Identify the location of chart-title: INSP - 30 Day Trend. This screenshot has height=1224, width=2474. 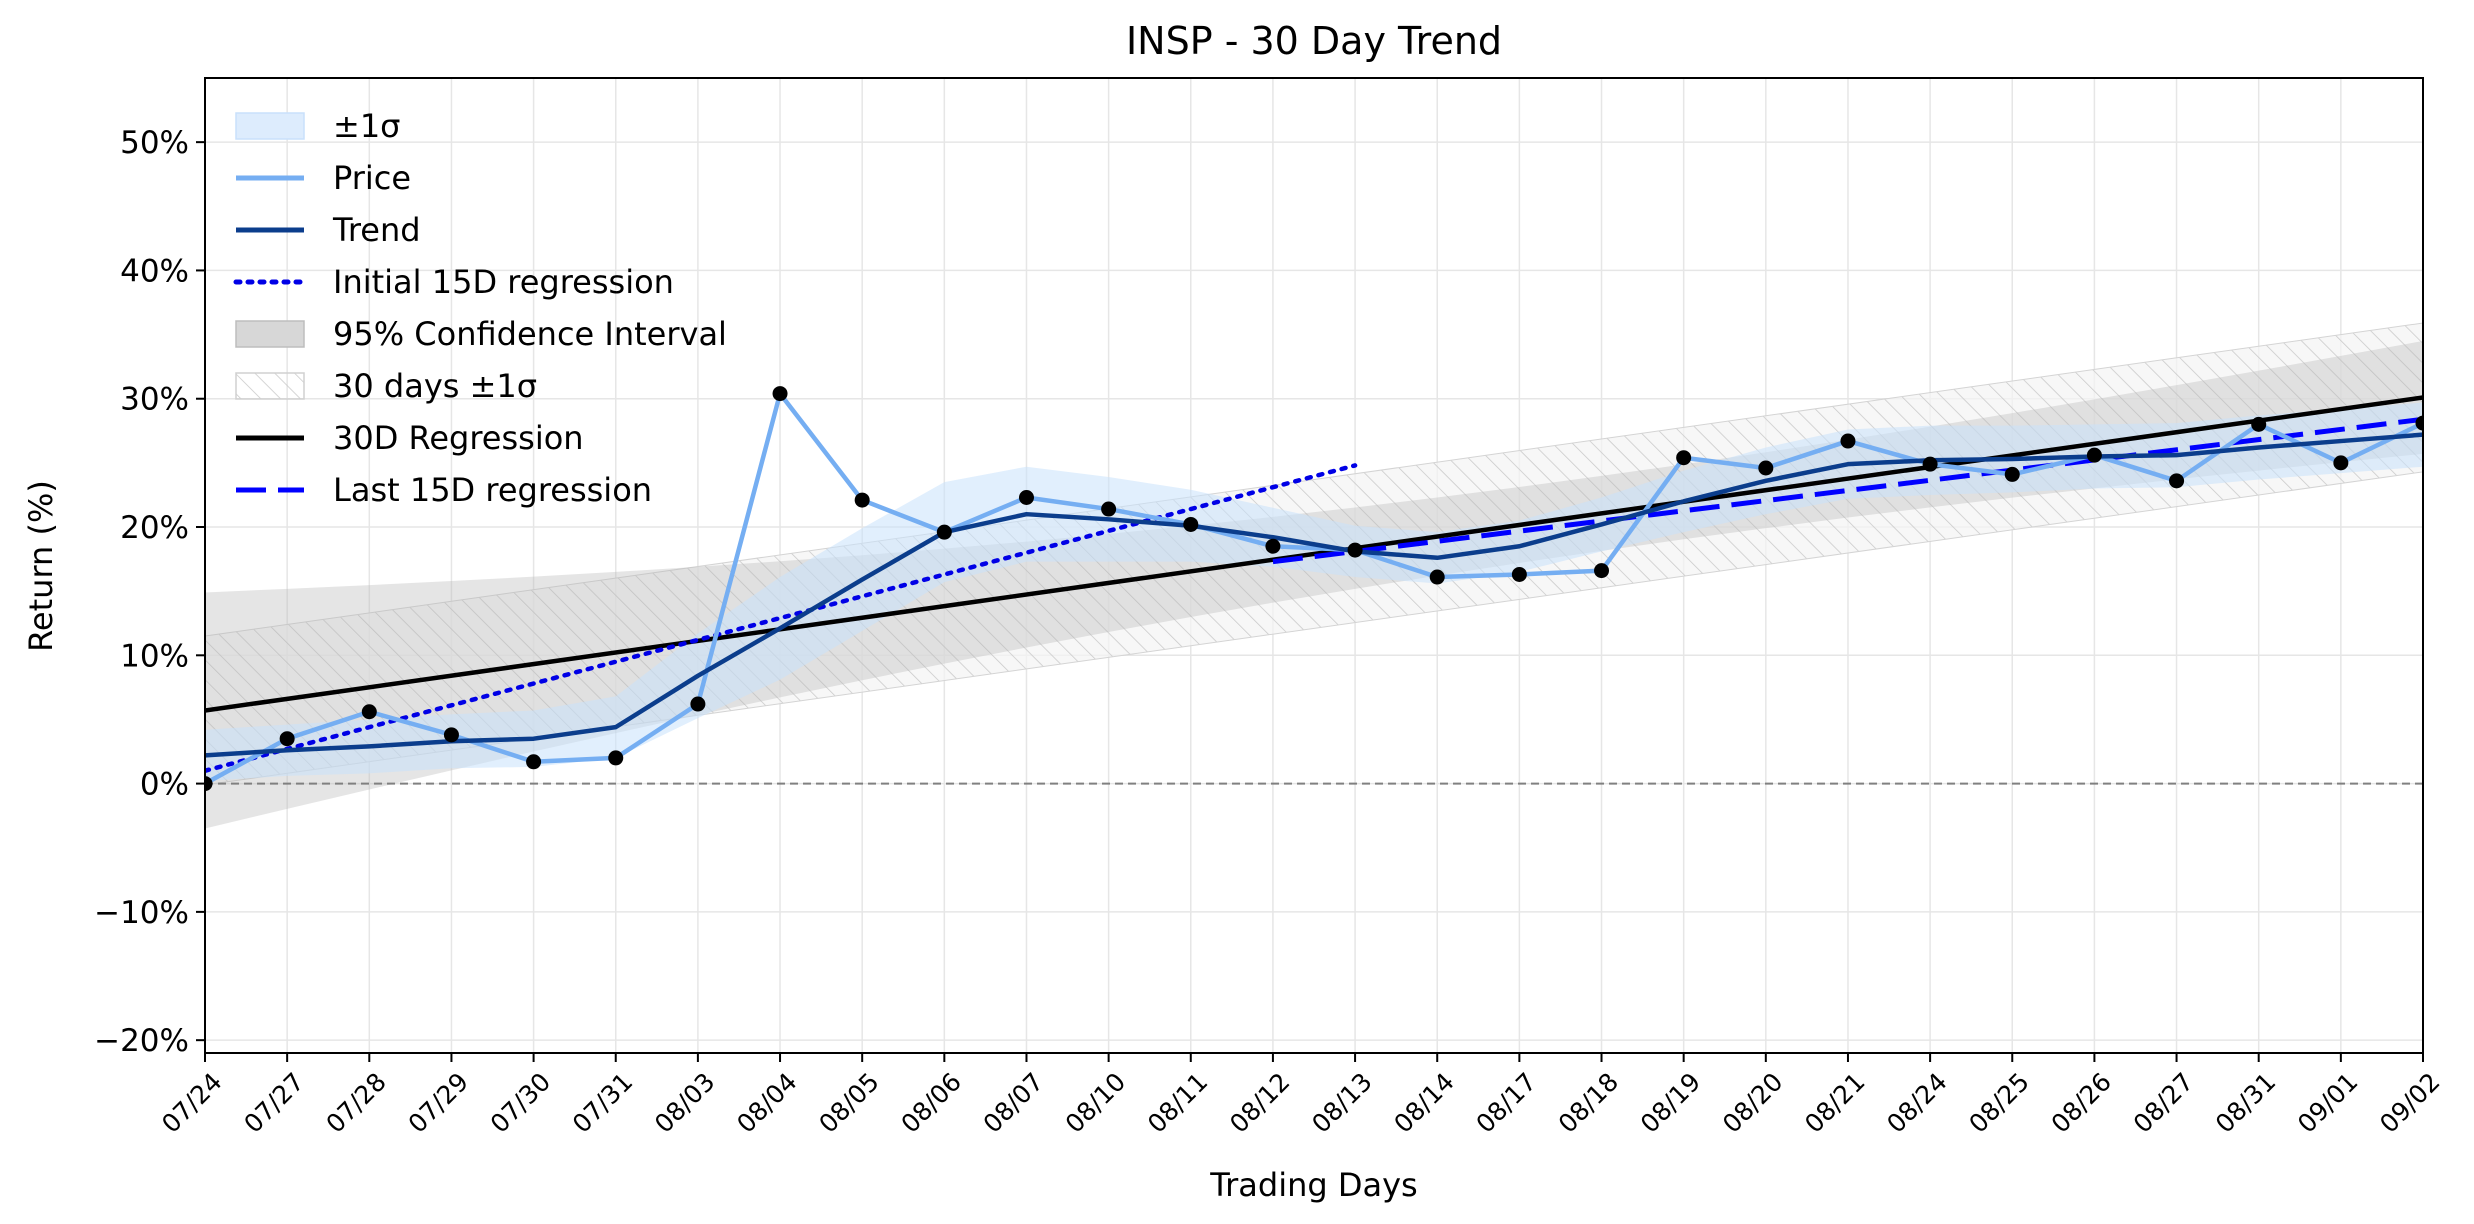
(1314, 41).